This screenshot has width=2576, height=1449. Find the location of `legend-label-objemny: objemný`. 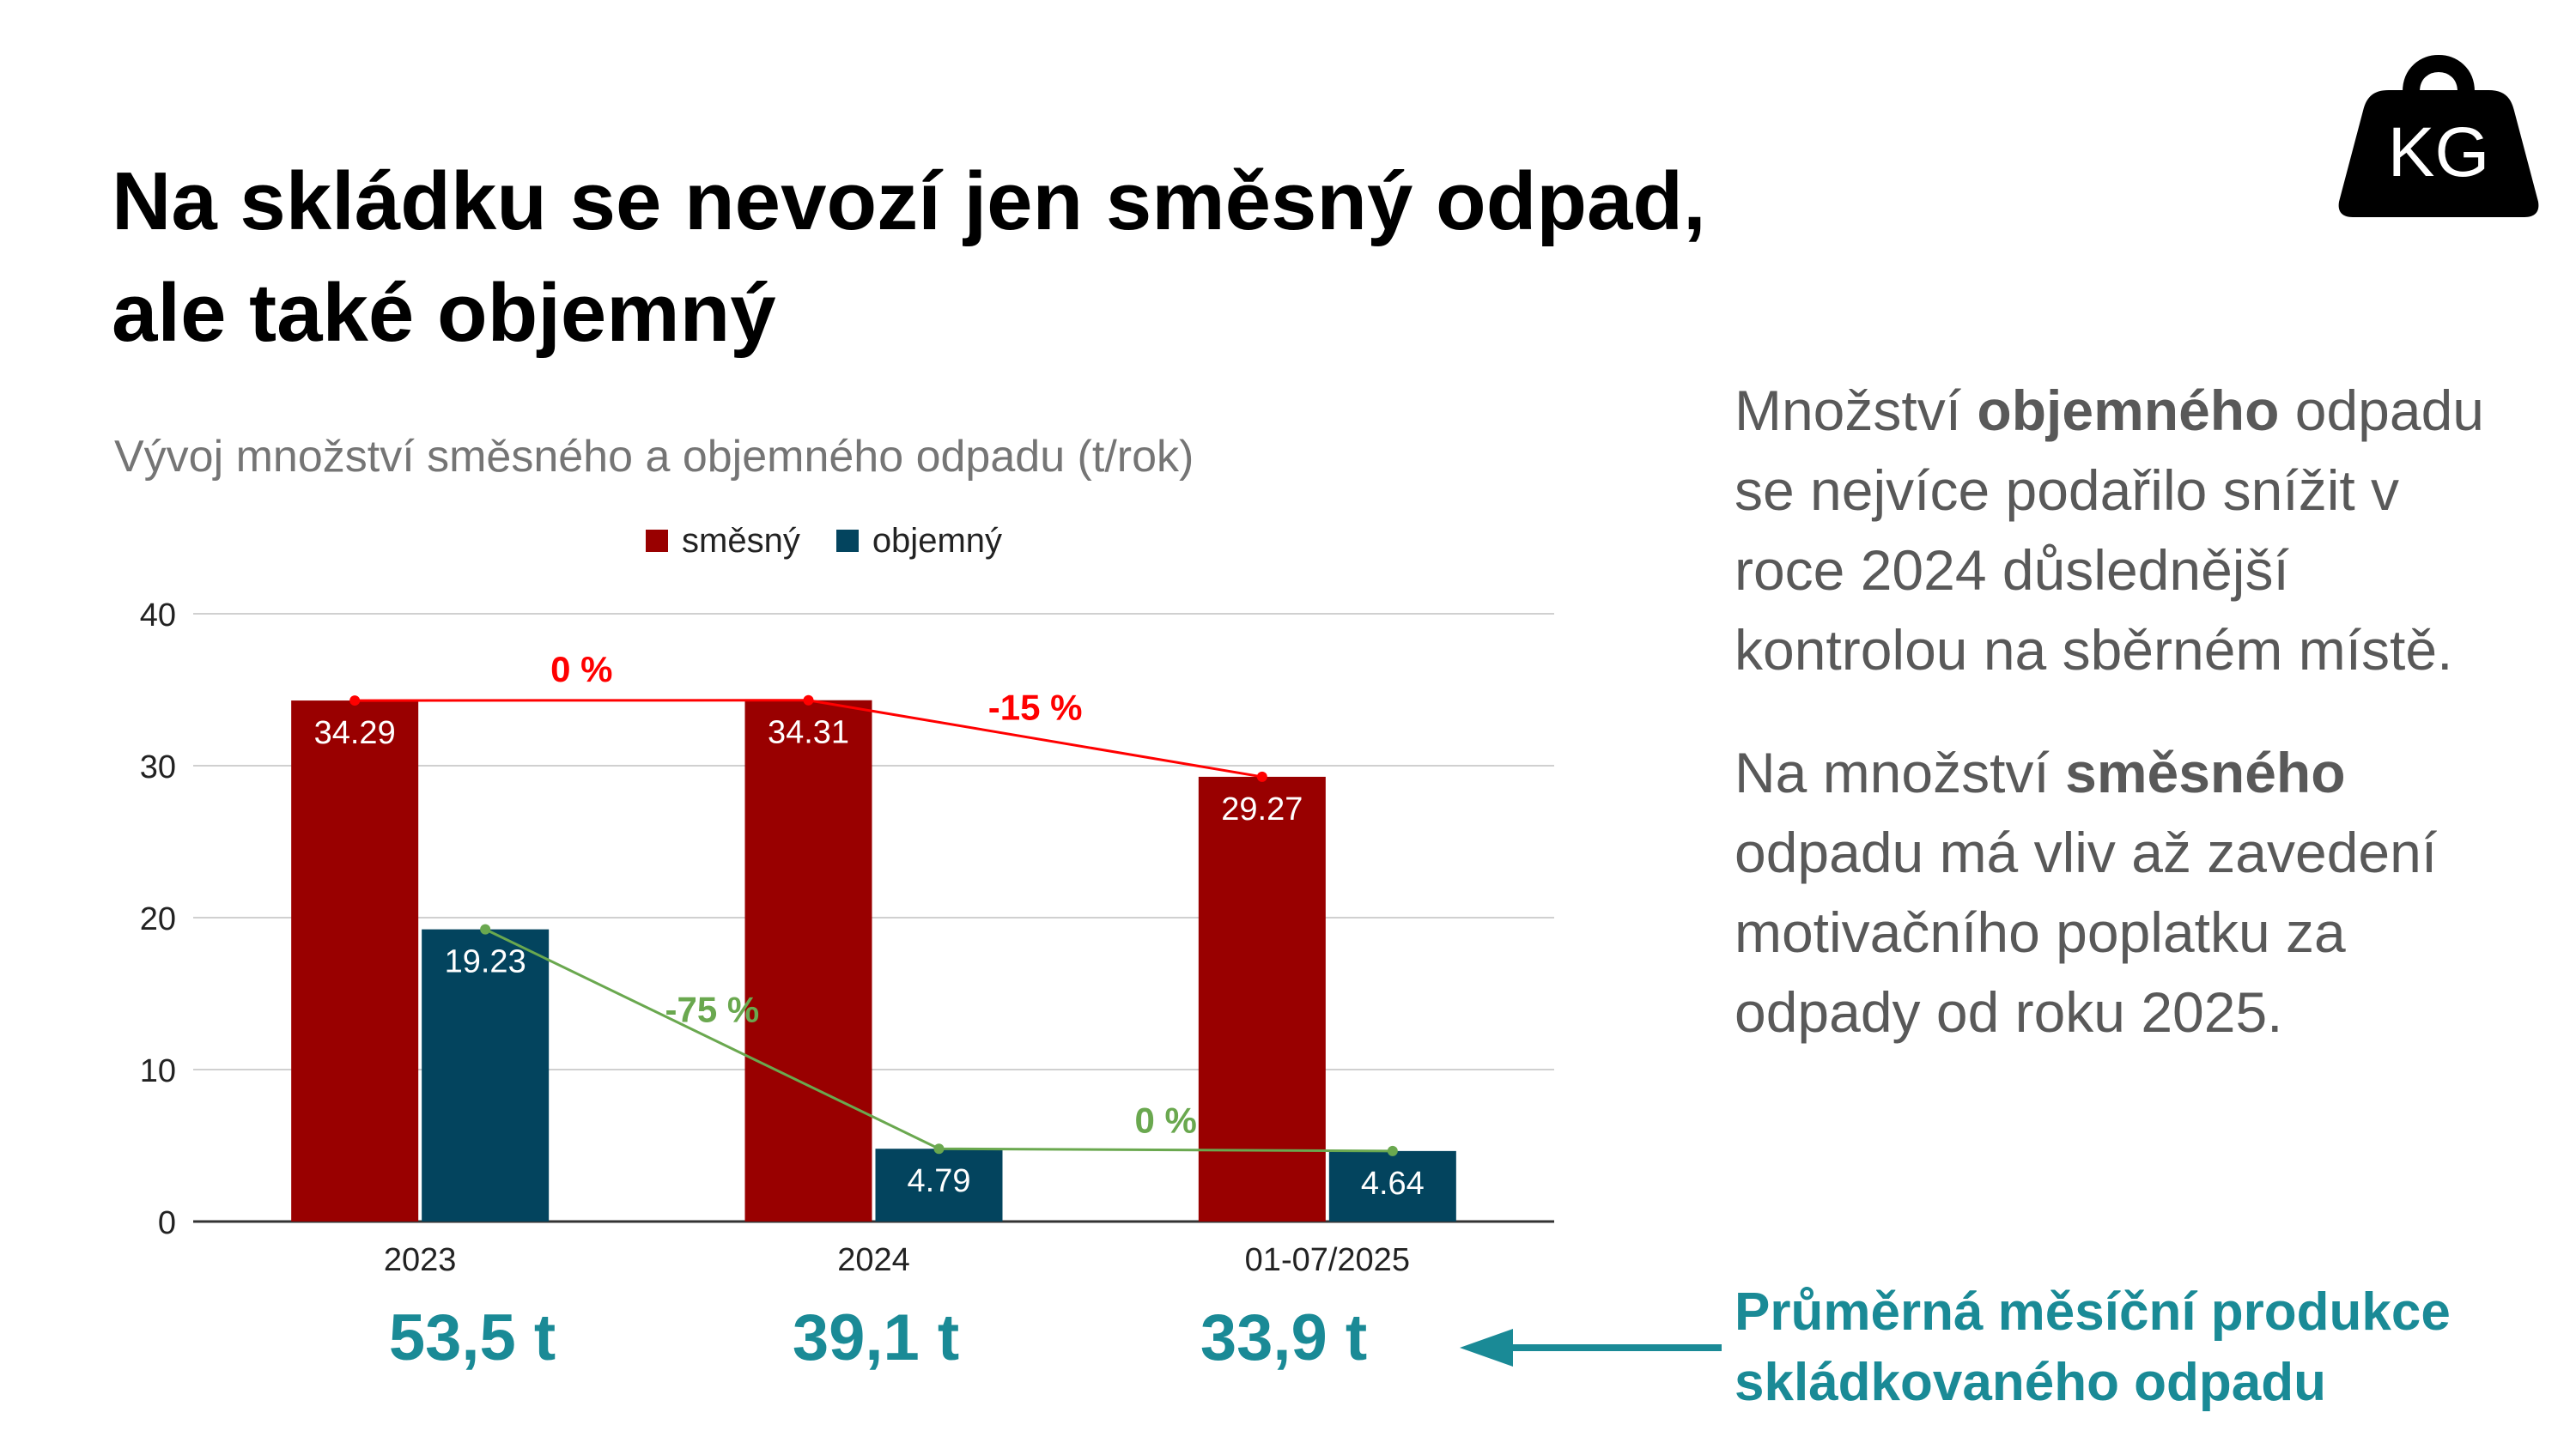

legend-label-objemny: objemný is located at coordinates (937, 540).